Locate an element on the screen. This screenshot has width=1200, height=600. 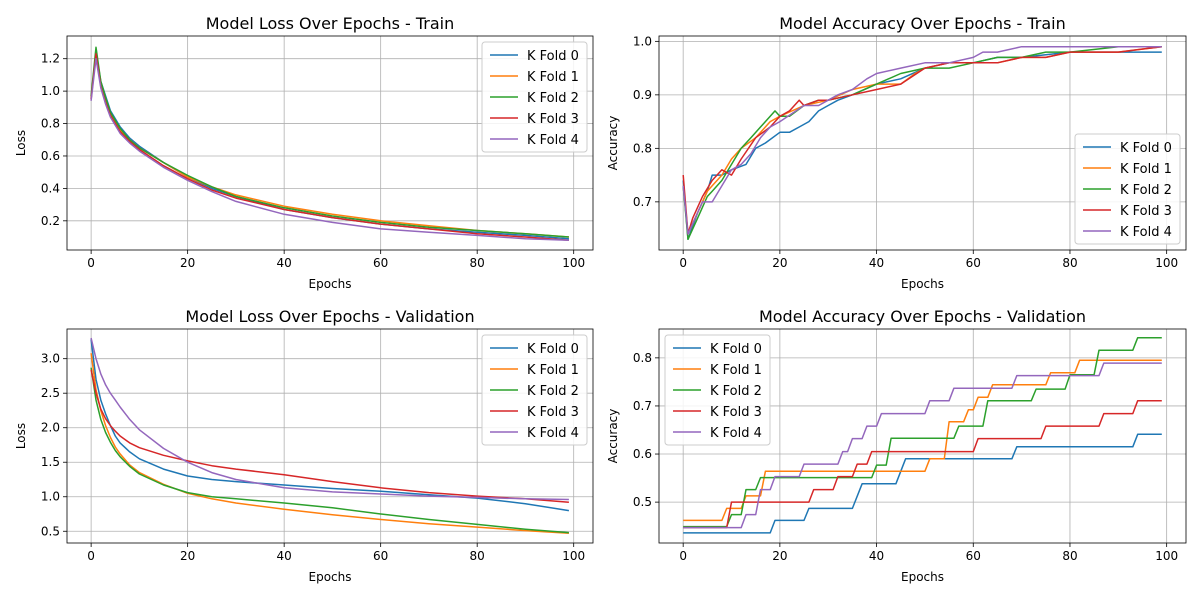
y-tick-label: 2.0 is located at coordinates (50, 428).